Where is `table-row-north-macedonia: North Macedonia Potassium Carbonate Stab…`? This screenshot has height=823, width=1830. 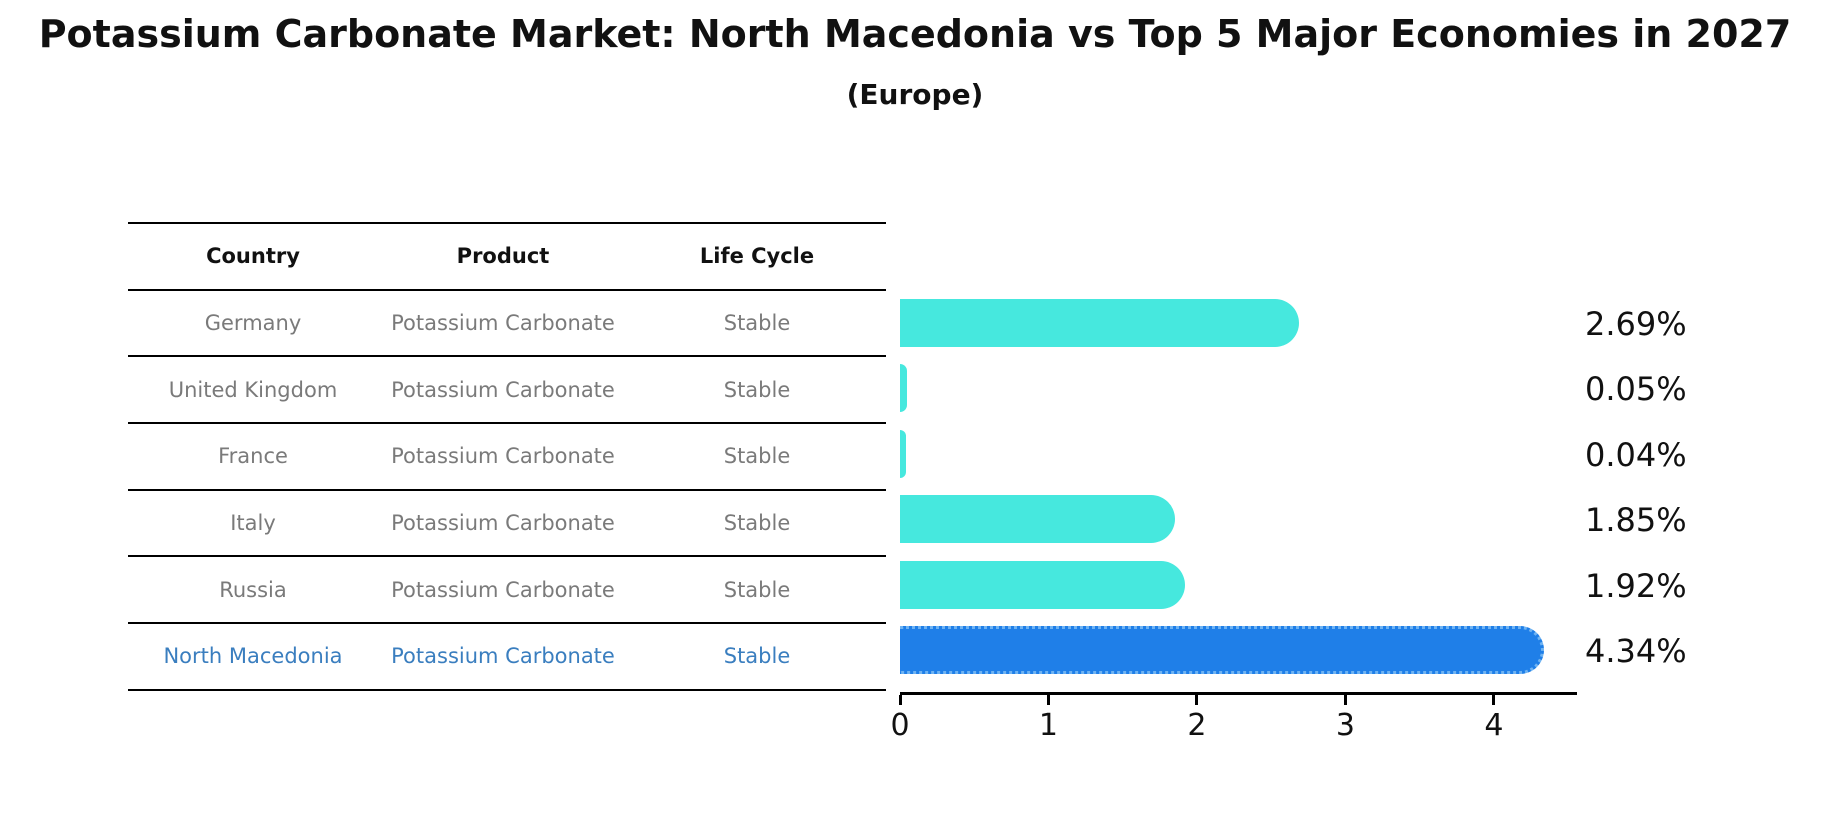
table-row-north-macedonia: North Macedonia Potassium Carbonate Stab… is located at coordinates (507, 657).